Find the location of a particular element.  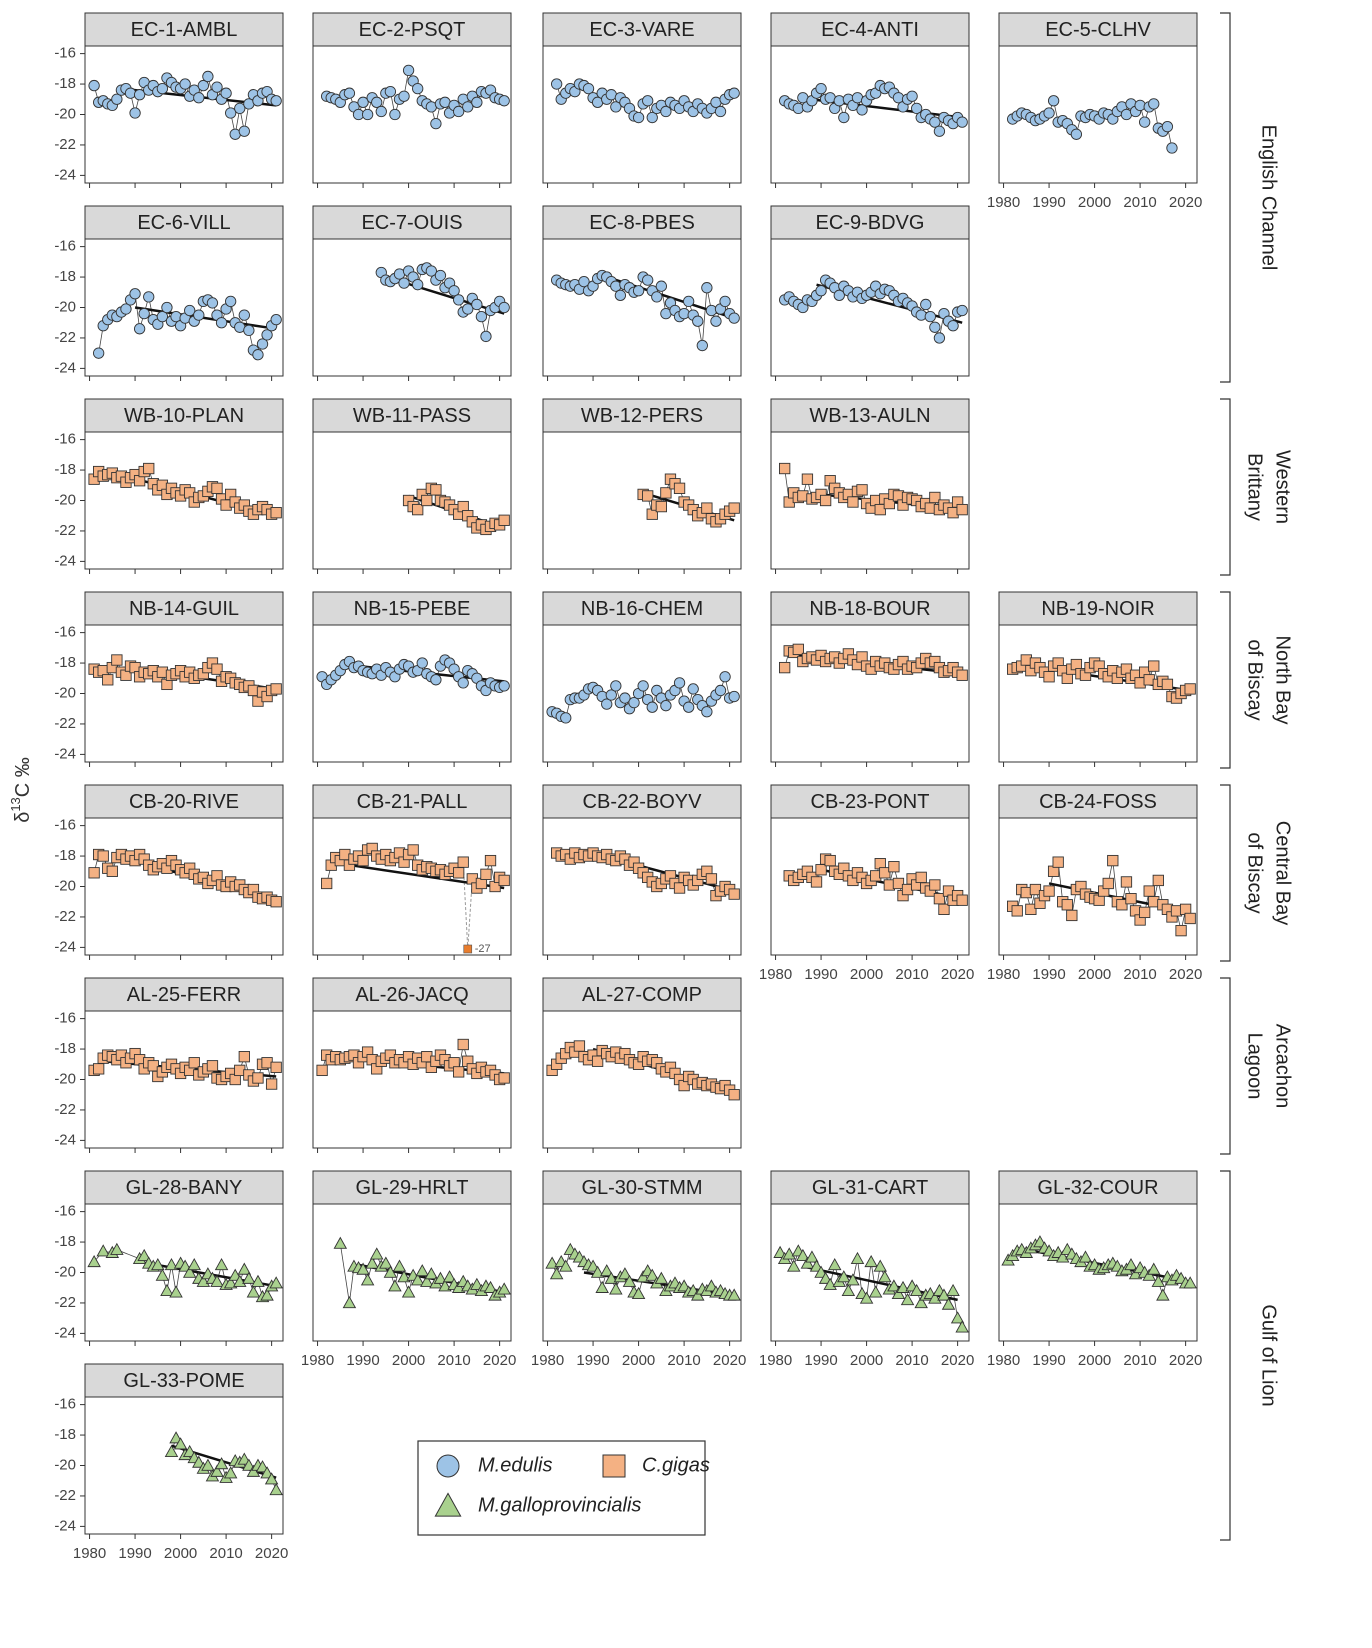

legend-marker is located at coordinates (448, 1466).